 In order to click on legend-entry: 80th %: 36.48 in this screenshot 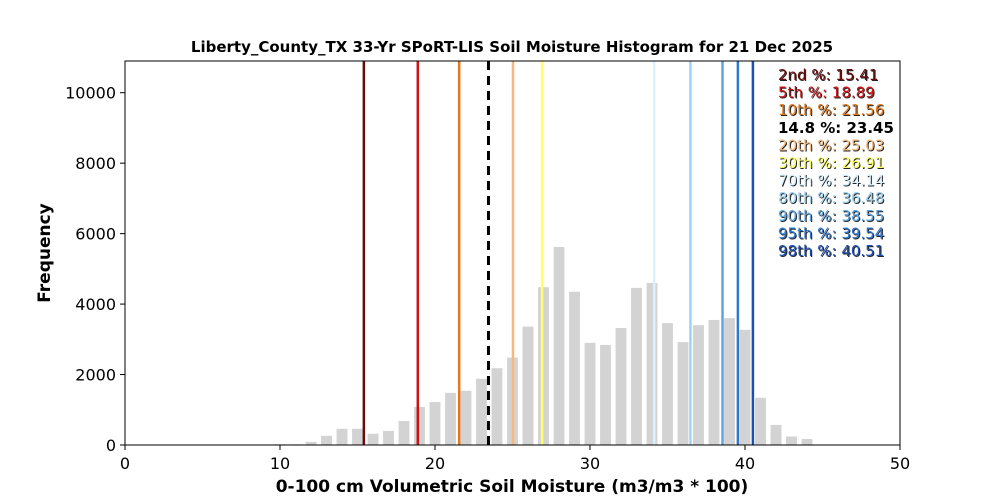, I will do `click(831, 198)`.